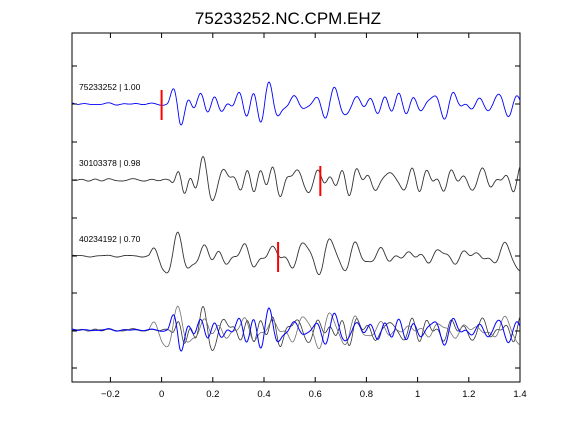  Describe the element at coordinates (366, 394) in the screenshot. I see `x-tick-label: 0.8` at that location.